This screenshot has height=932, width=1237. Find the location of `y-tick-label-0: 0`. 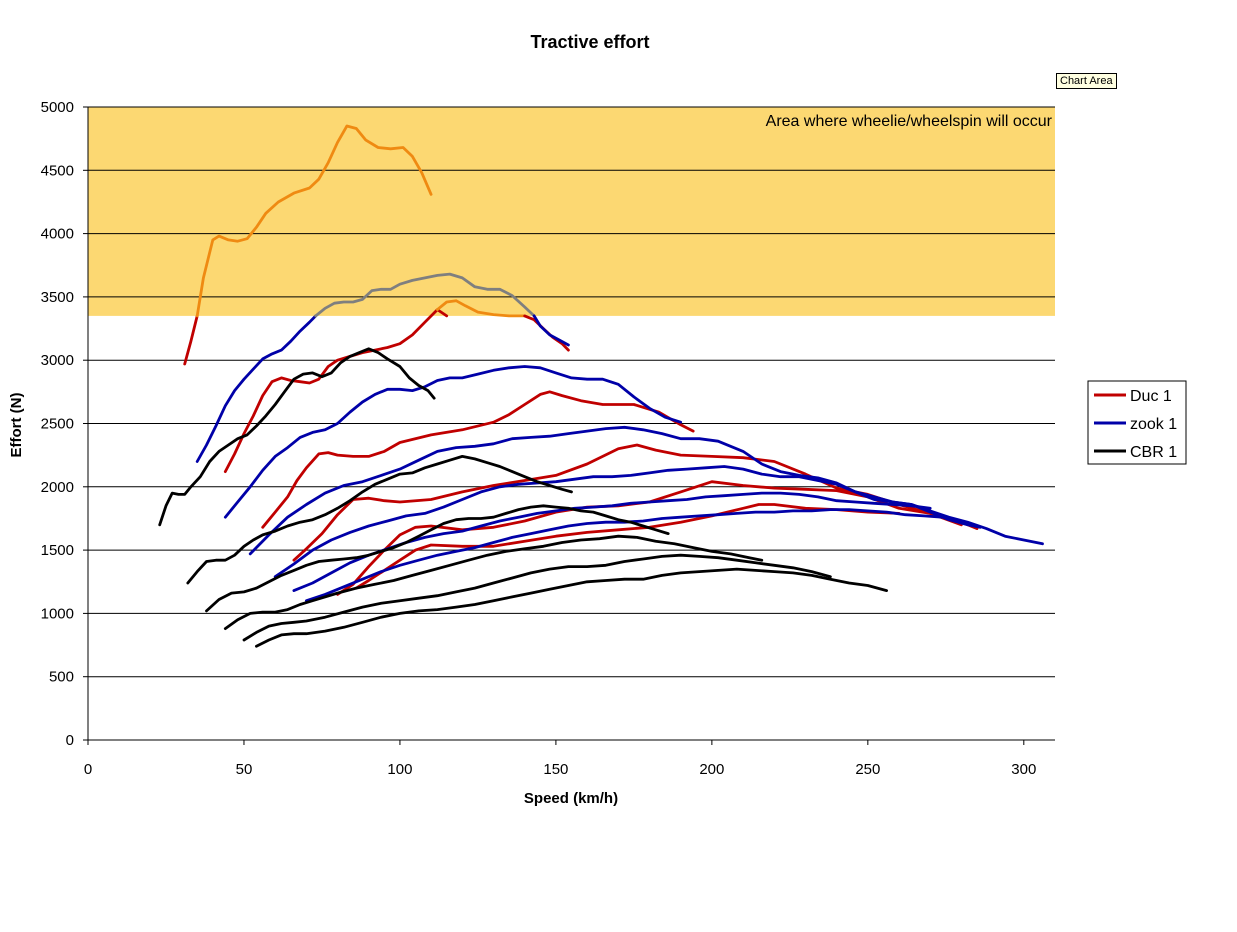

y-tick-label-0: 0 is located at coordinates (70, 740).